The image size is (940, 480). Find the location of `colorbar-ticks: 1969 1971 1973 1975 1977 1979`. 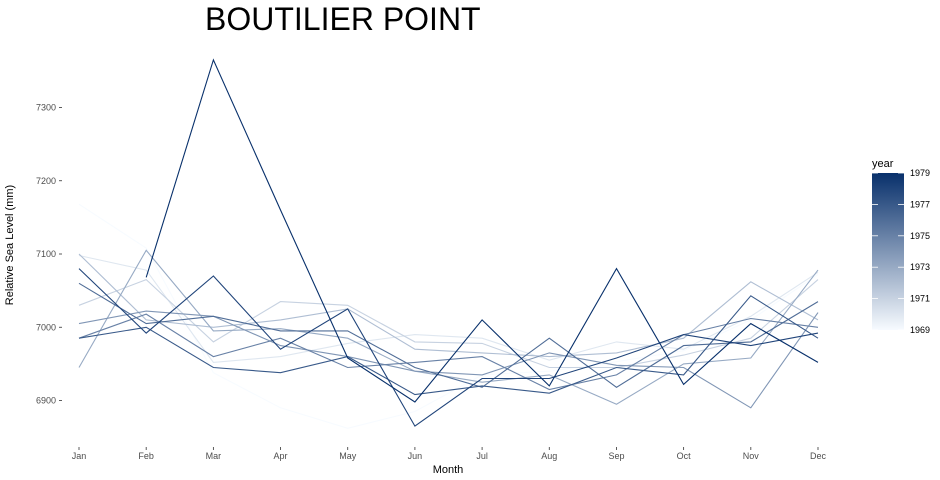

colorbar-ticks: 1969 1971 1973 1975 1977 1979 is located at coordinates (901, 251).